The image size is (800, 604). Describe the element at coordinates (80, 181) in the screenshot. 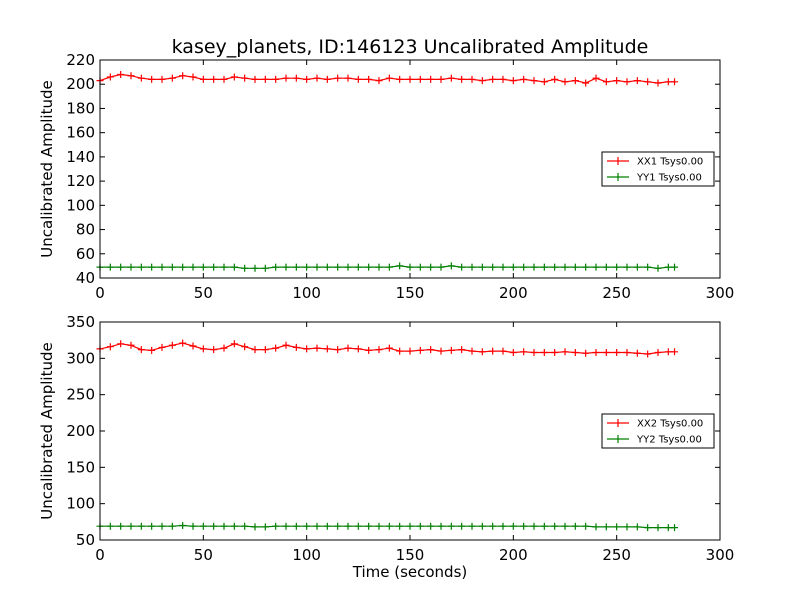

I see `y-tick-label: 120` at that location.